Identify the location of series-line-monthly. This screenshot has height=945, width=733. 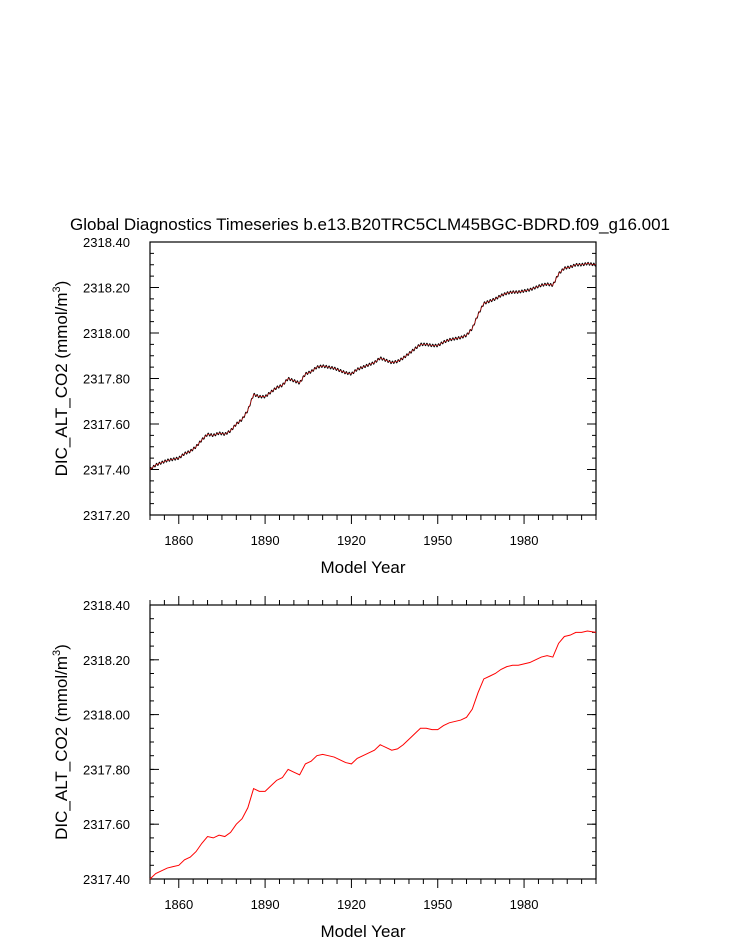
(373, 365).